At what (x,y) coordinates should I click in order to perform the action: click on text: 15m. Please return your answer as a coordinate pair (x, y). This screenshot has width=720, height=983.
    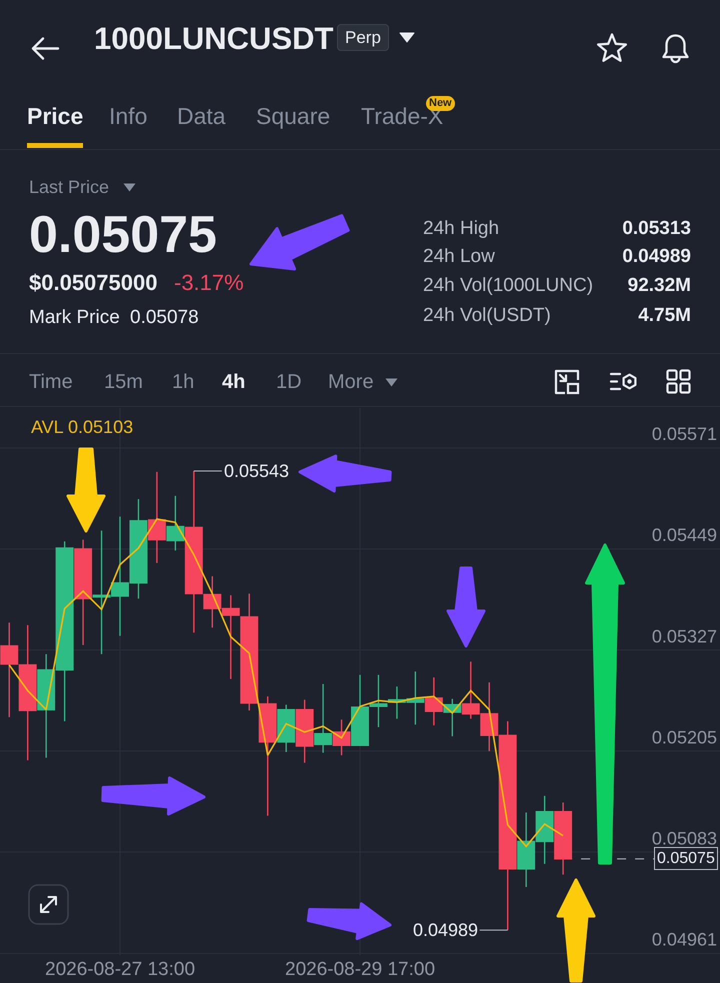
    Looking at the image, I should click on (123, 382).